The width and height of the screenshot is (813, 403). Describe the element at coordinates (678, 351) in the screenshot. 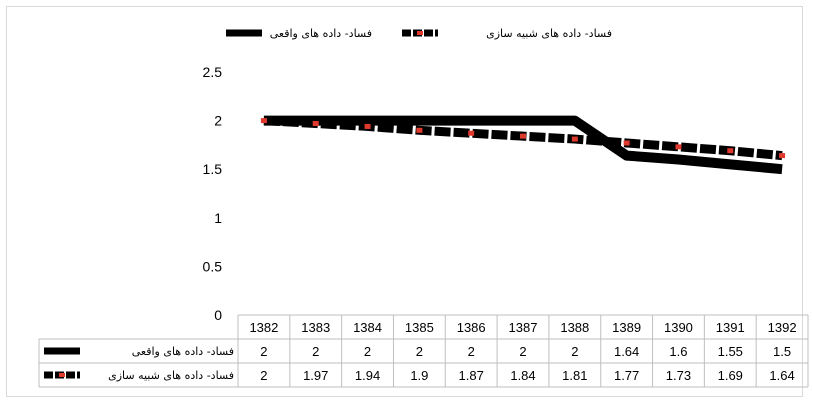

I see `table-cell: 1.6` at that location.